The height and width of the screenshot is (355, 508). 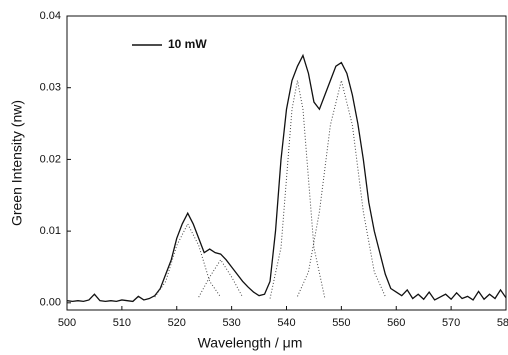 What do you see at coordinates (50, 159) in the screenshot?
I see `y-tick-label: 0.02` at bounding box center [50, 159].